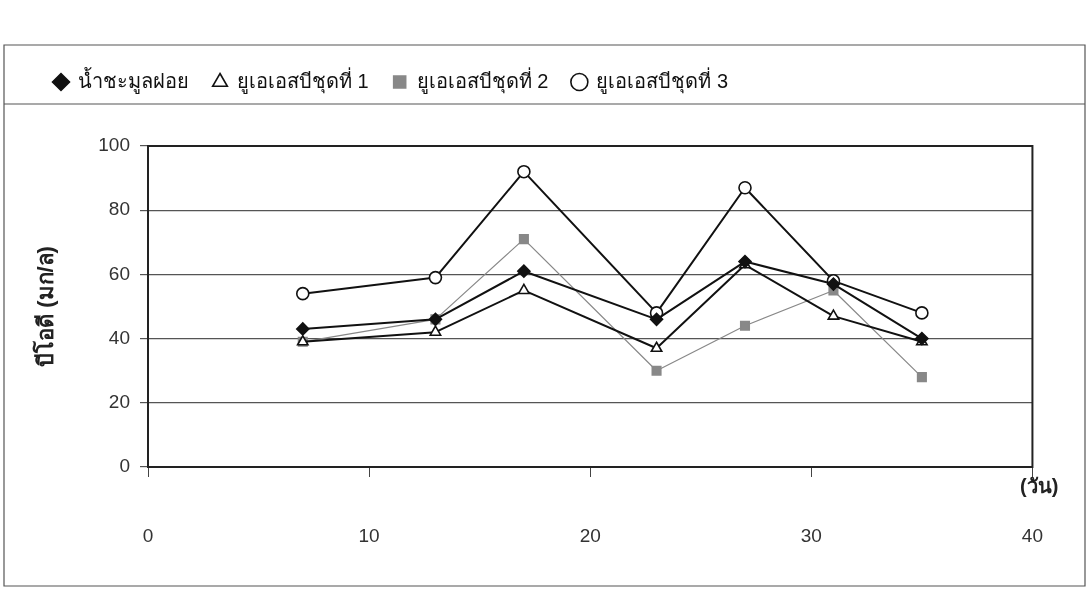 The width and height of the screenshot is (1091, 591). What do you see at coordinates (590, 535) in the screenshot?
I see `x-tick-label: 20` at bounding box center [590, 535].